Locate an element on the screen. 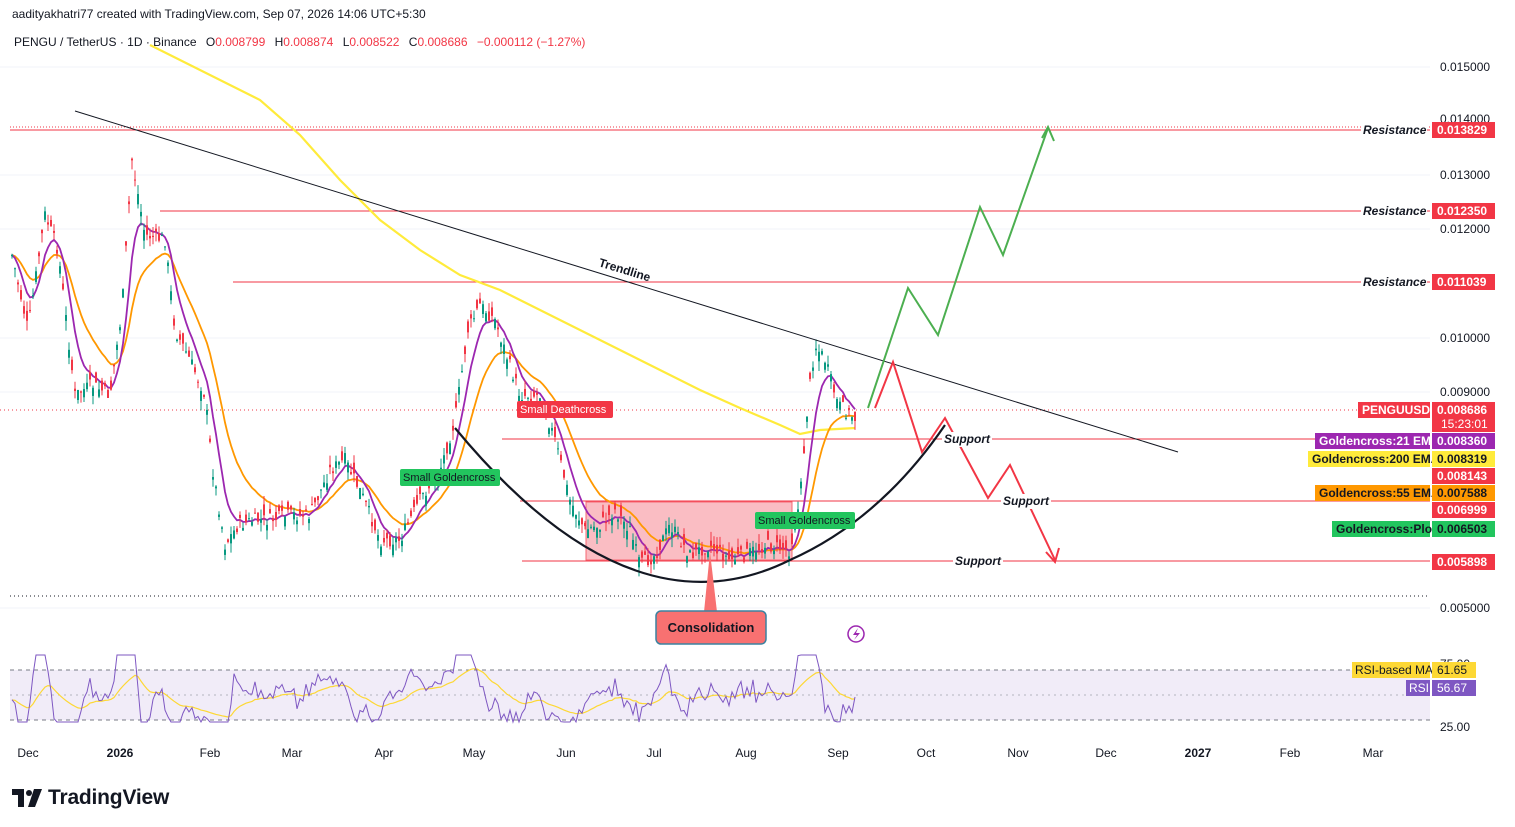  bearish-forecast-path is located at coordinates (965, 460).